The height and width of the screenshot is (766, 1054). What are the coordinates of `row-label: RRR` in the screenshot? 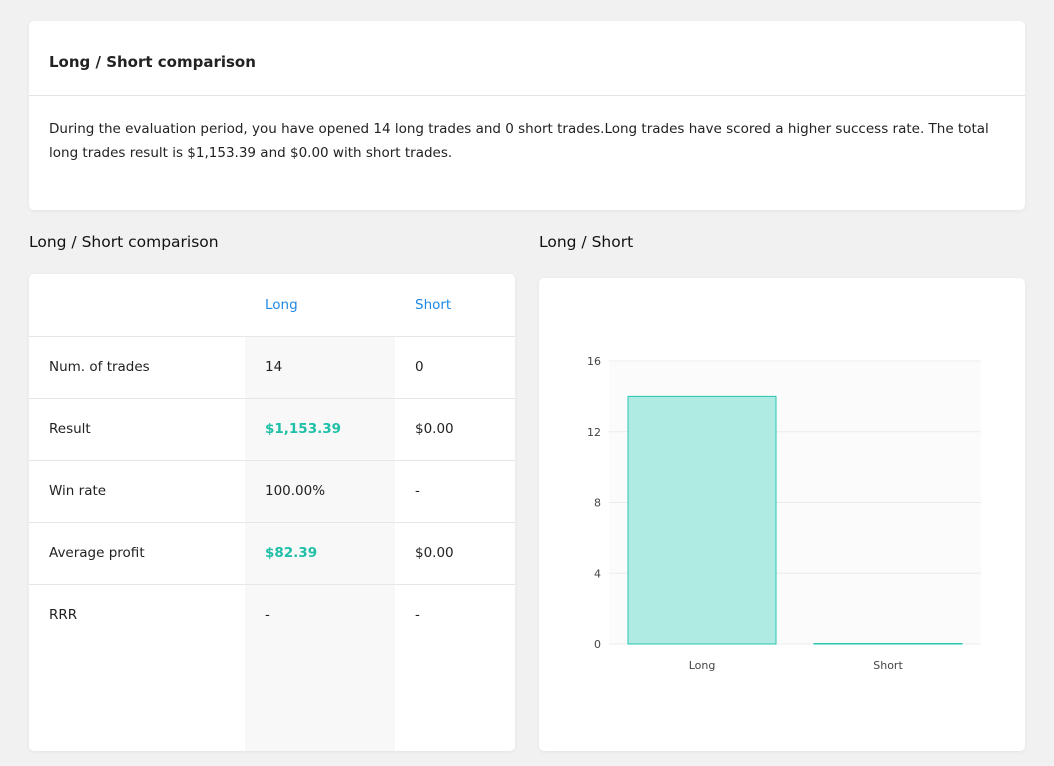 It's located at (63, 615).